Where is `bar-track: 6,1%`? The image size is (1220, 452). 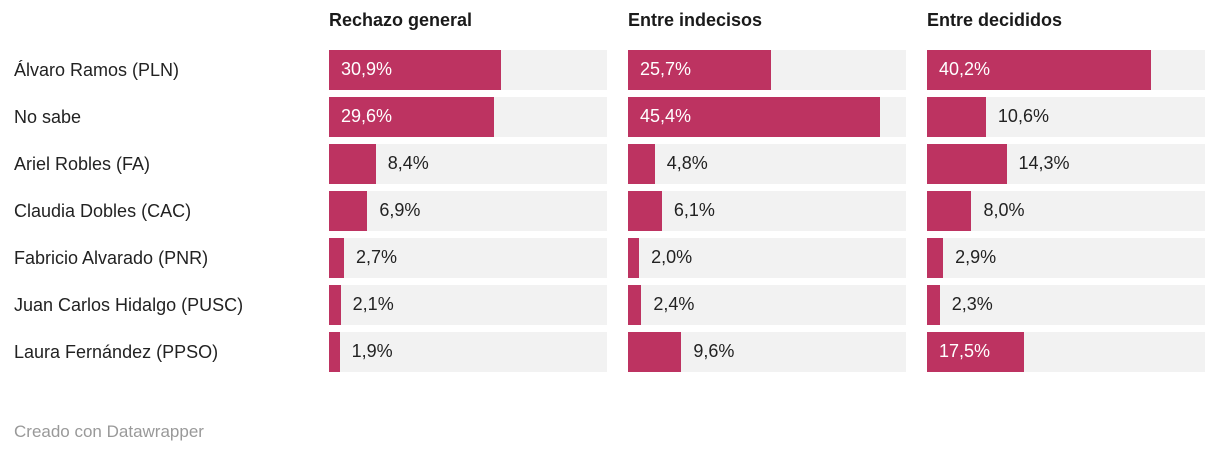 bar-track: 6,1% is located at coordinates (767, 210).